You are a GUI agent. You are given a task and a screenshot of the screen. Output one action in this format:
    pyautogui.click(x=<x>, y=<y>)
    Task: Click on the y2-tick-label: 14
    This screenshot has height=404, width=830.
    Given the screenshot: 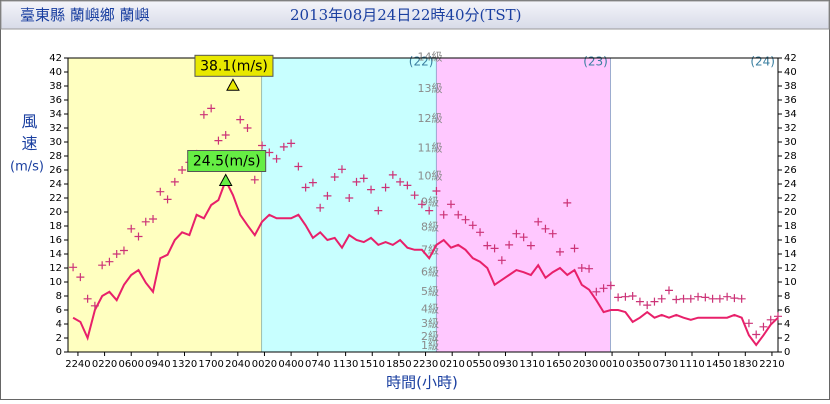 What is the action you would take?
    pyautogui.click(x=790, y=254)
    